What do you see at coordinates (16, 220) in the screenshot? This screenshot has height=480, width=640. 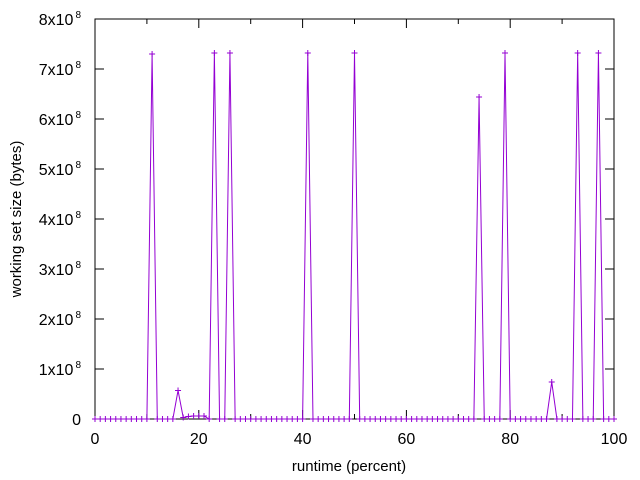 I see `y-axis-title: working set size (bytes)` at bounding box center [16, 220].